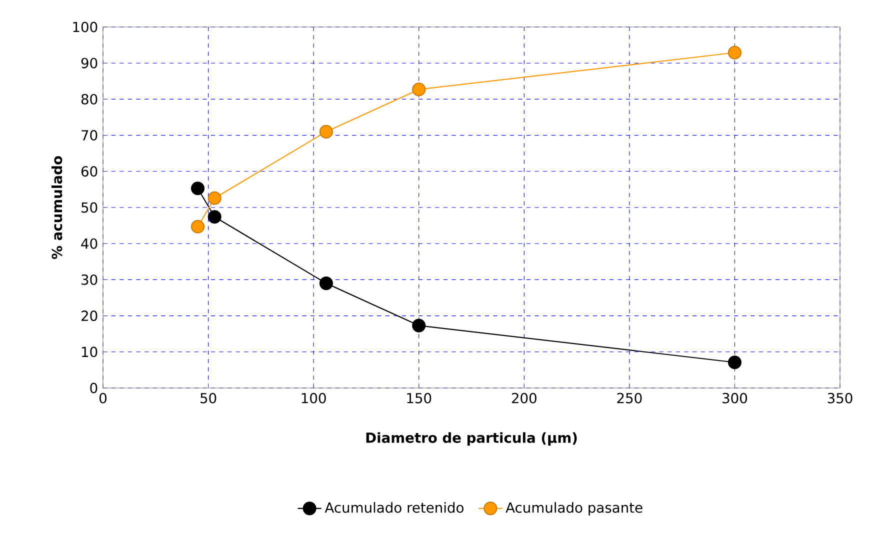 The image size is (869, 550). What do you see at coordinates (90, 352) in the screenshot?
I see `y-tick-label: 10` at bounding box center [90, 352].